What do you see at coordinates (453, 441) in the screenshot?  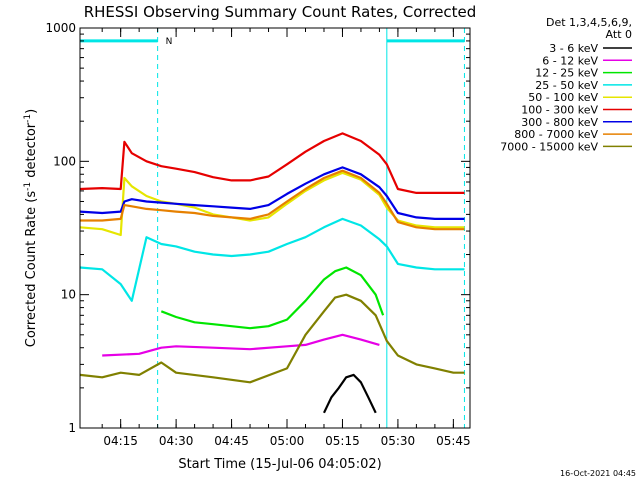 I see `x-tick-label: 05:45` at bounding box center [453, 441].